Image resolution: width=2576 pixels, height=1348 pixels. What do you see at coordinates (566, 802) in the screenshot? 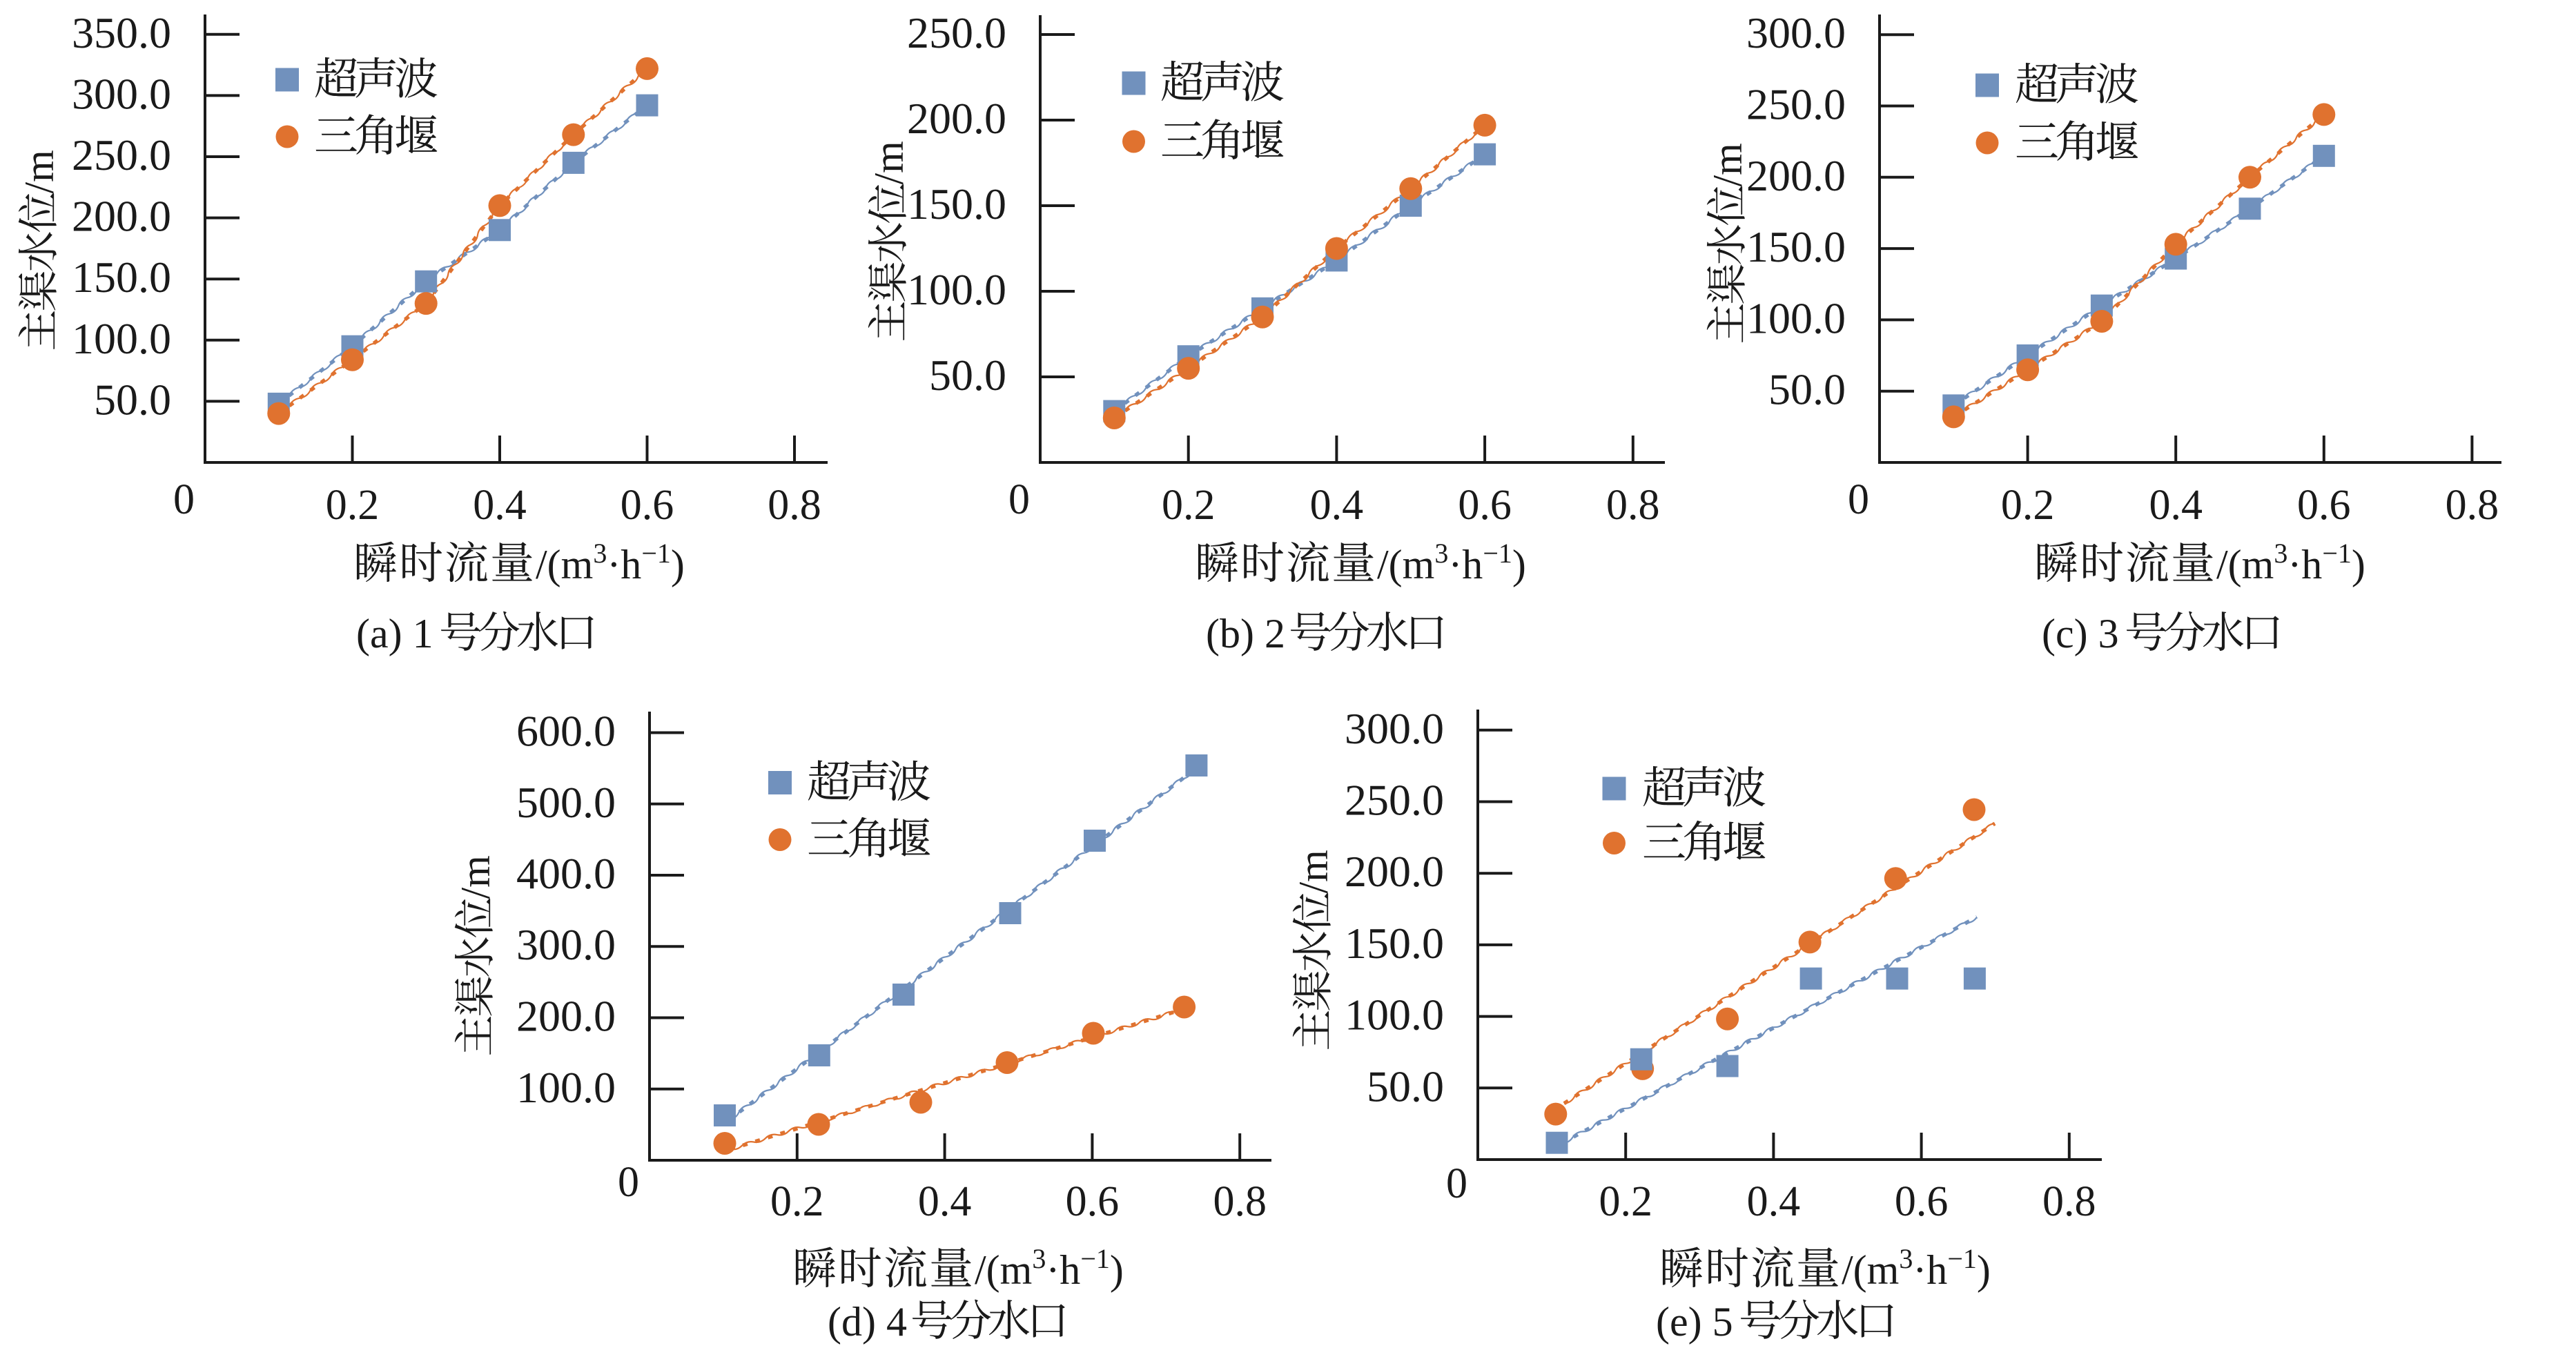
I see `svg-text: 500.0` at bounding box center [566, 802].